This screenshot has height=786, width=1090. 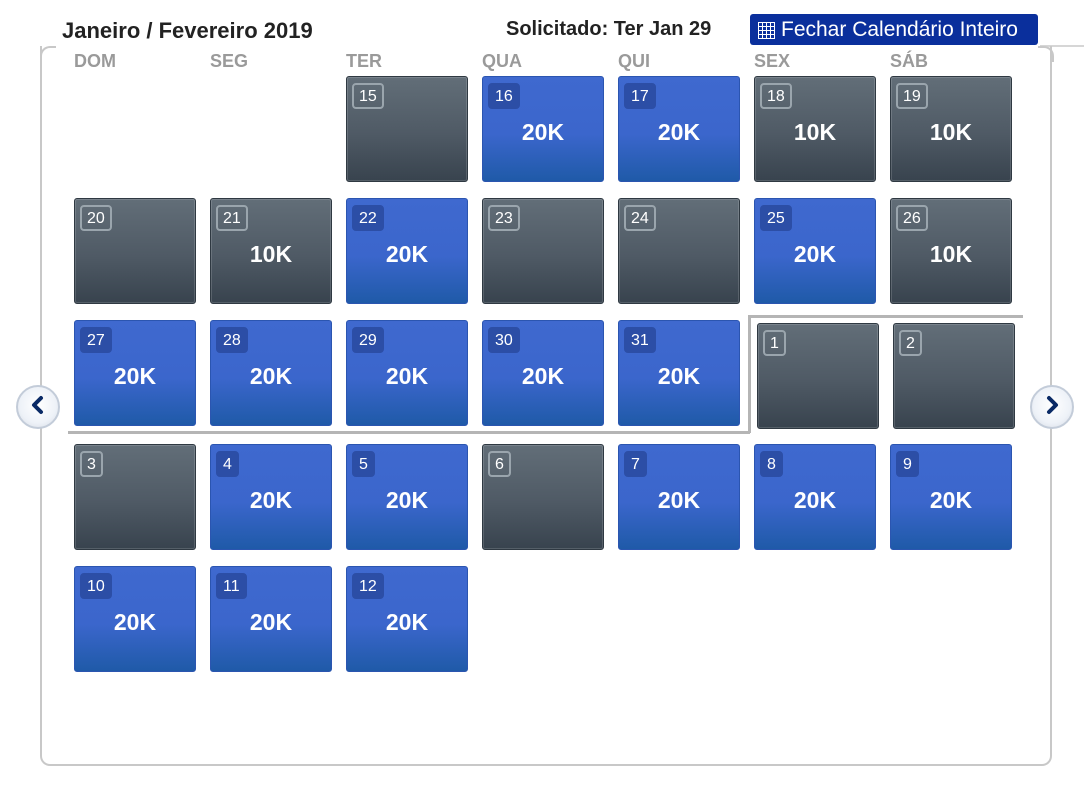 I want to click on close-full-calendar-label: Fechar Calendário Inteiro, so click(x=899, y=29).